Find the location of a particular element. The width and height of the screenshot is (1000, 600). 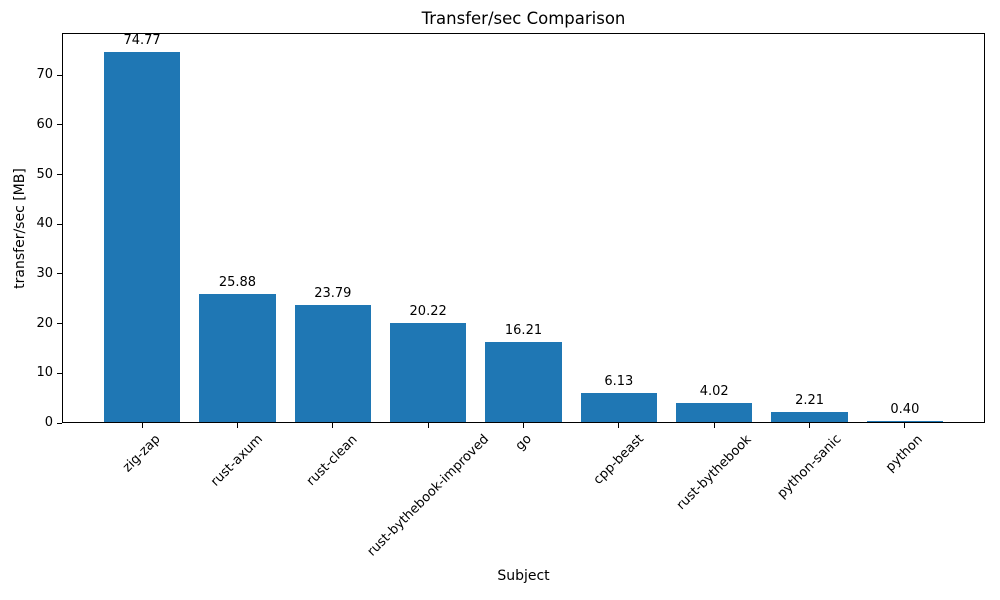

bar-value-label: 4.02 is located at coordinates (714, 392).